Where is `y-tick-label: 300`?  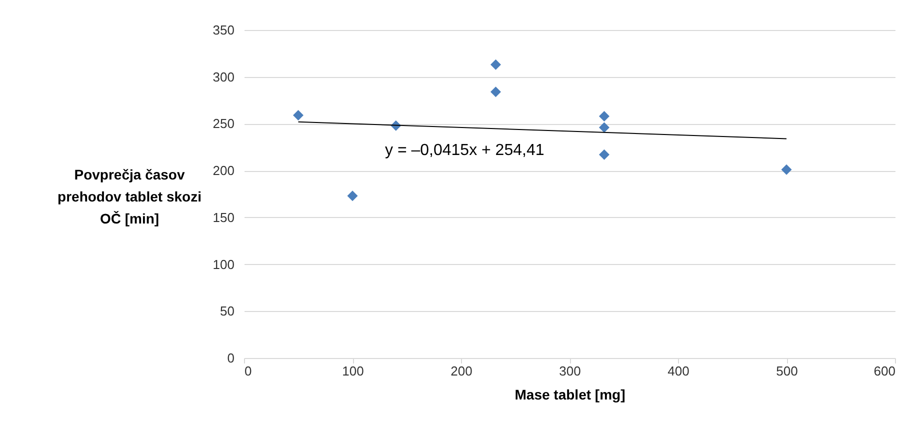
y-tick-label: 300 is located at coordinates (223, 76).